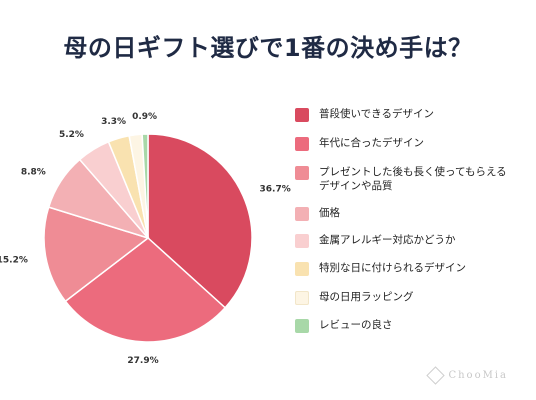 This screenshot has height=400, width=536. I want to click on legend-label: 金属アレルギー対応かどうか, so click(387, 240).